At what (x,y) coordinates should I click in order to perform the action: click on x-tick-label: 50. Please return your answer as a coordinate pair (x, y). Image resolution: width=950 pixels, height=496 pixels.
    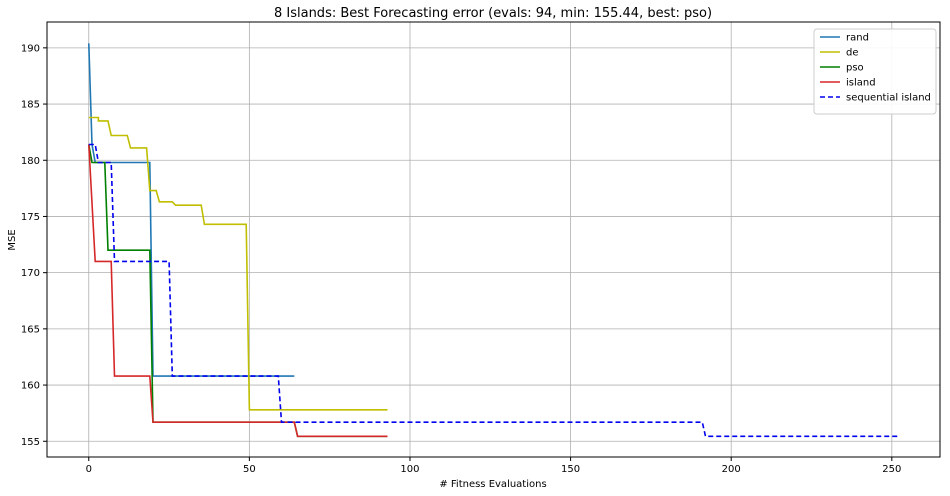
    Looking at the image, I should click on (249, 469).